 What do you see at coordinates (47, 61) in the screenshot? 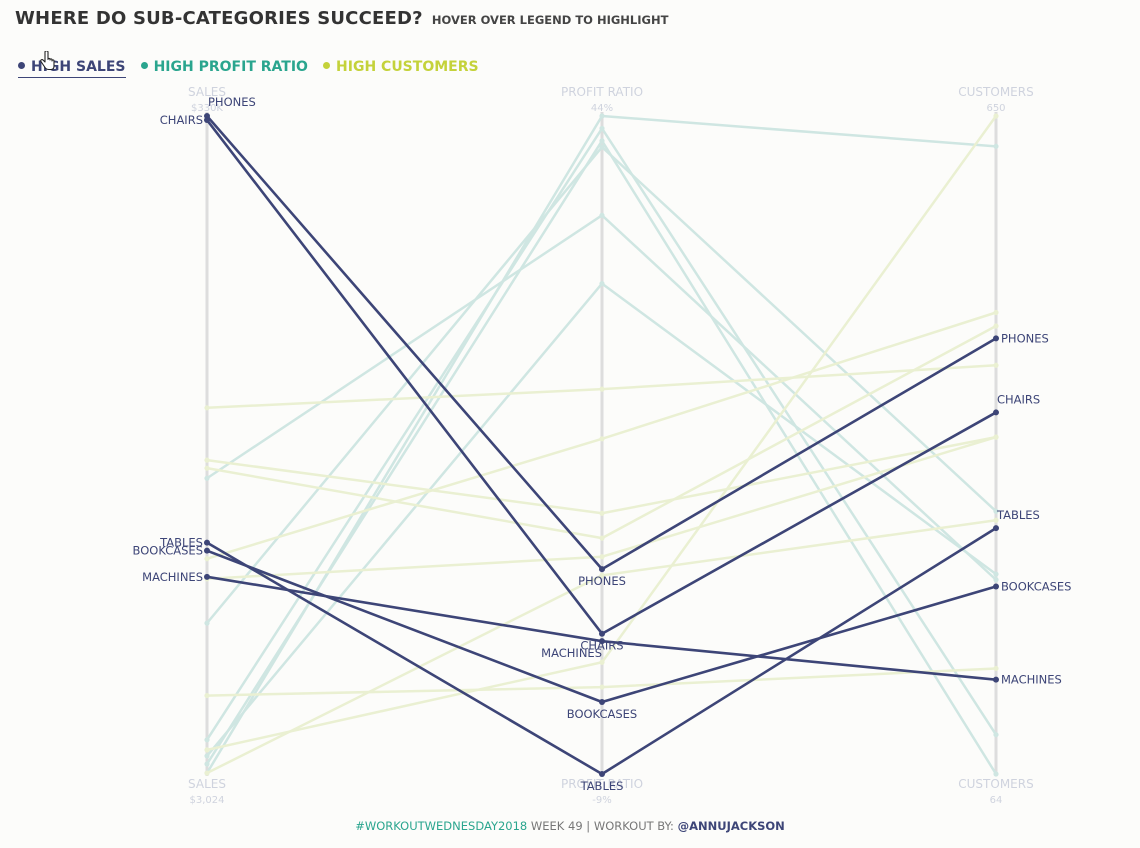
I see `hand-cursor-icon` at bounding box center [47, 61].